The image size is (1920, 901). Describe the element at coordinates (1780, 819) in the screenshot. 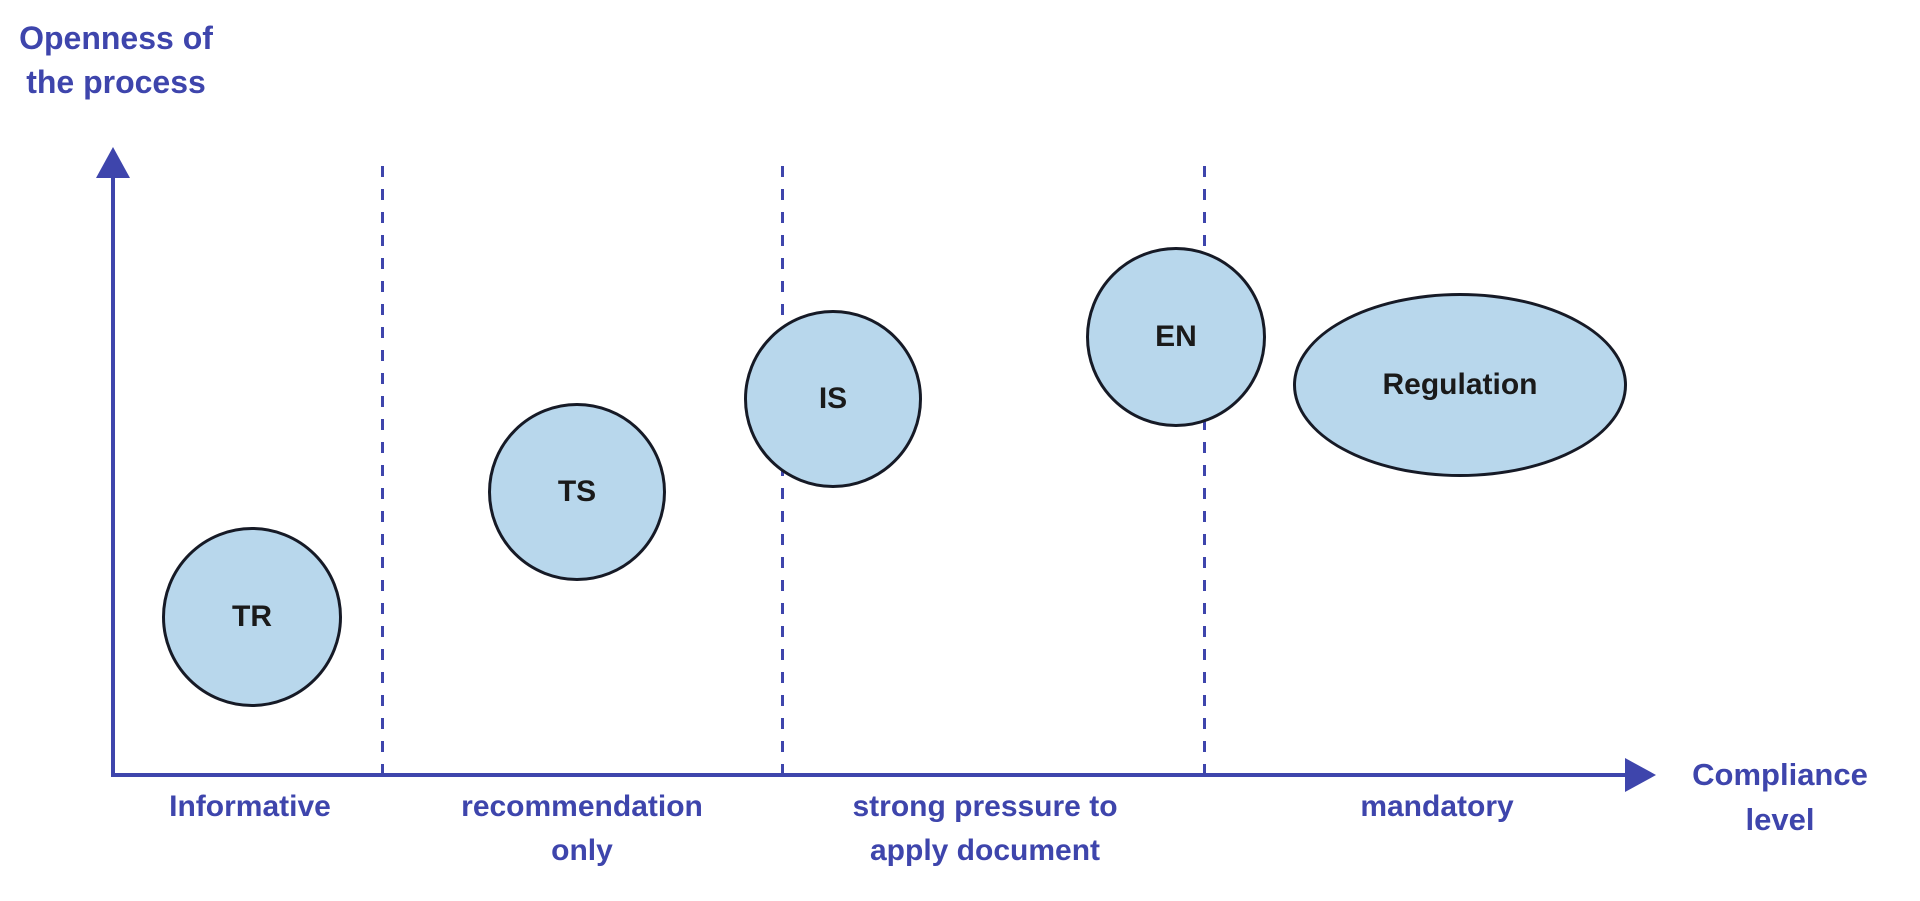

I see `x-axis-title-line2: level` at that location.